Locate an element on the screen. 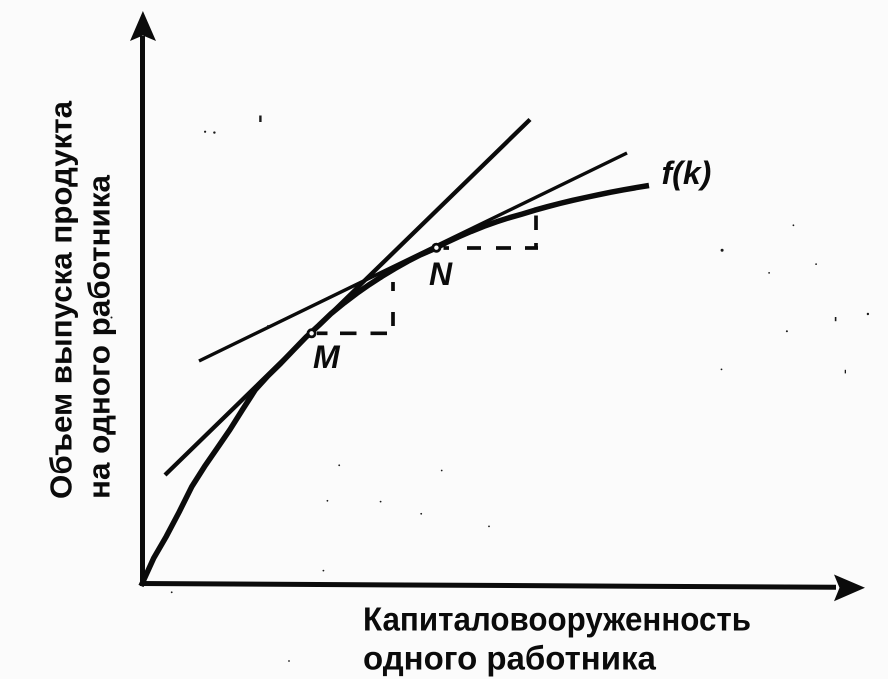 The image size is (888, 679). svg-text: N is located at coordinates (441, 274).